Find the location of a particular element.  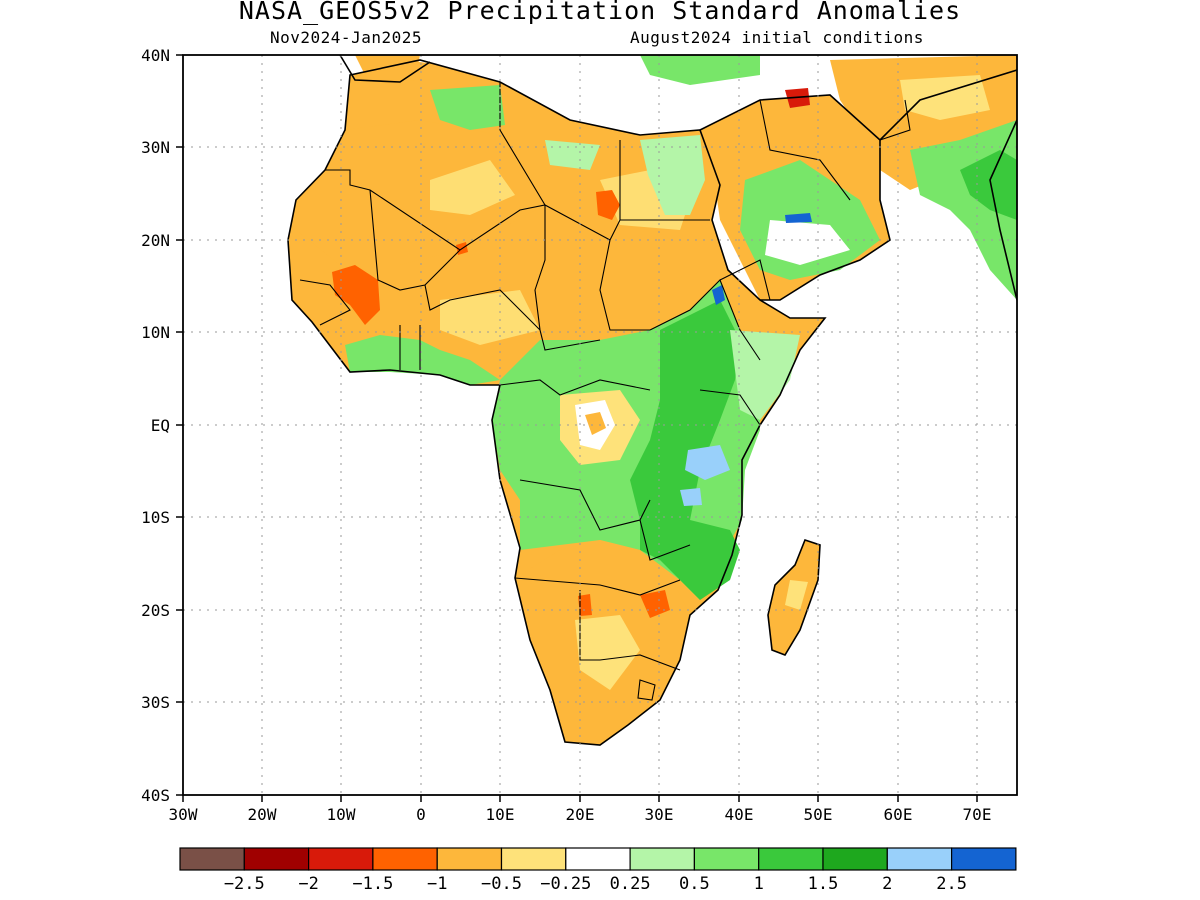

colorbar-label: −1 is located at coordinates (437, 884).